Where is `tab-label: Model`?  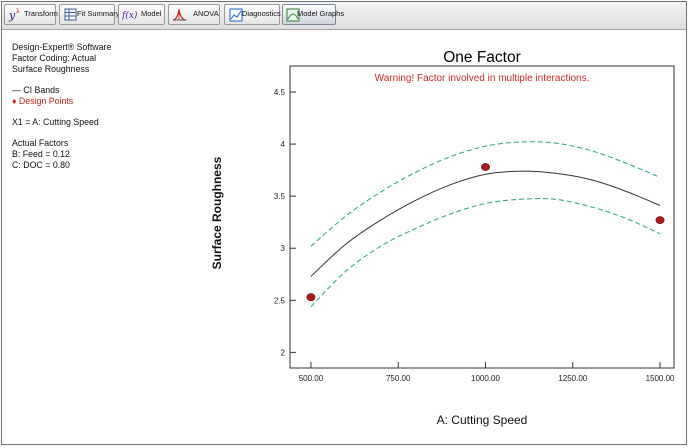
tab-label: Model is located at coordinates (151, 13).